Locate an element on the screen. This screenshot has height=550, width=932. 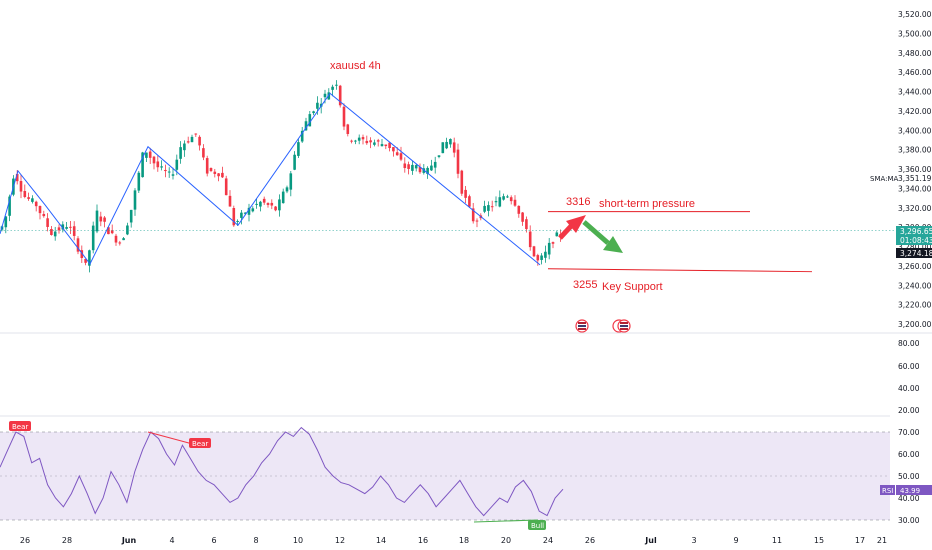
resistance-label: short-term pressure is located at coordinates (647, 204).